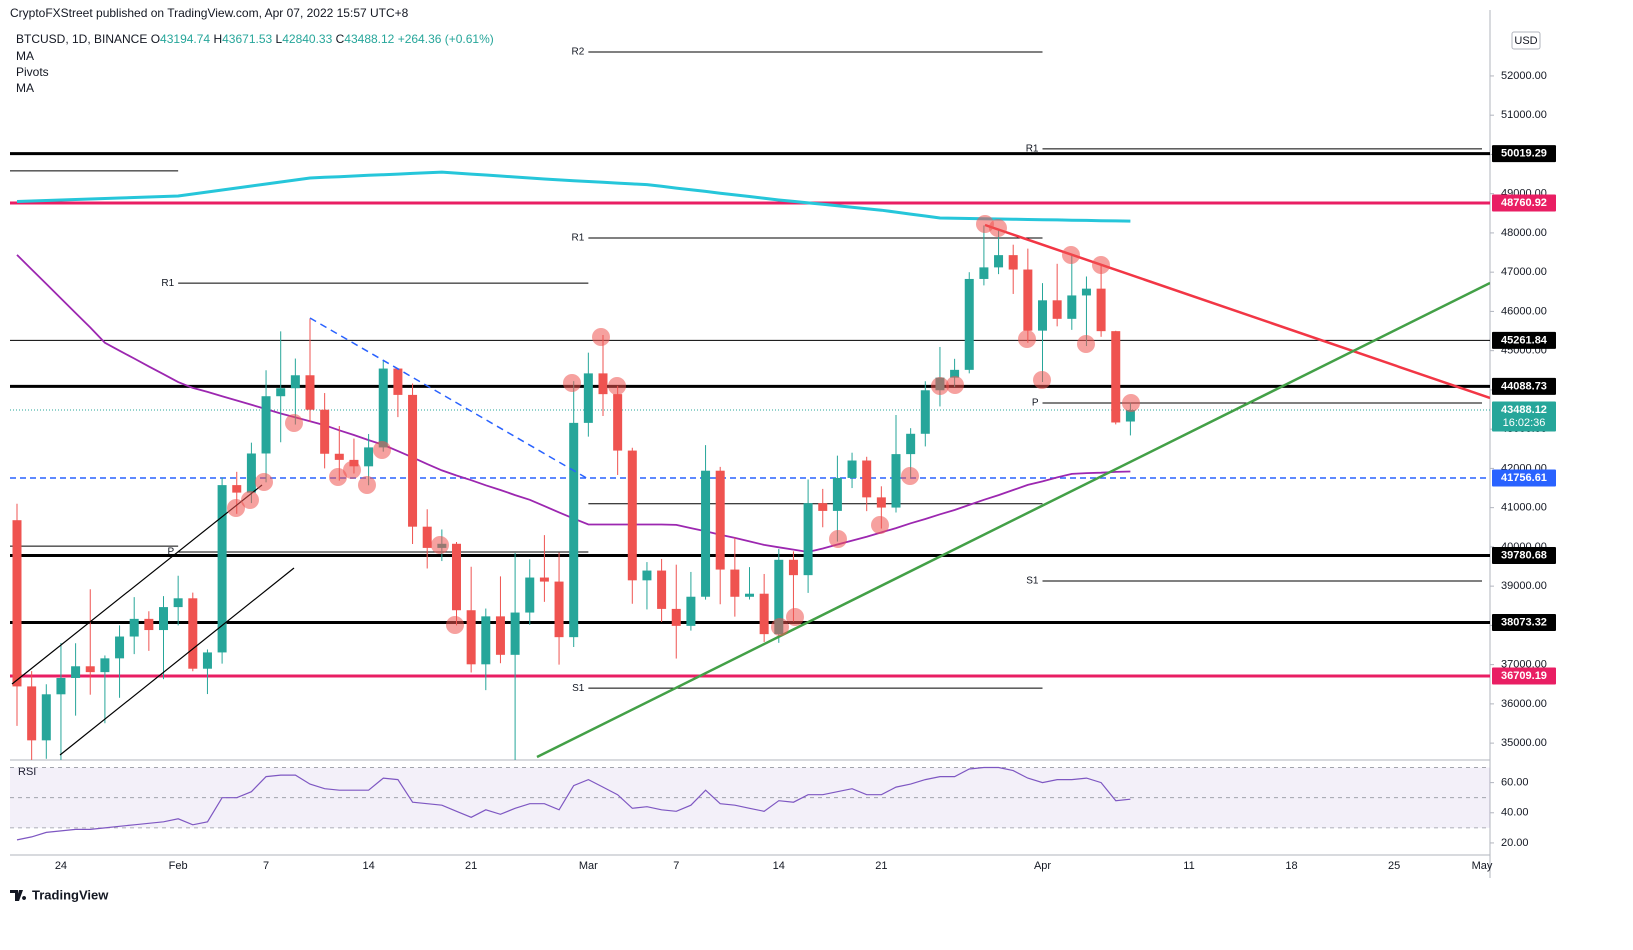  Describe the element at coordinates (1515, 813) in the screenshot. I see `y-tick-label: 40.00` at that location.